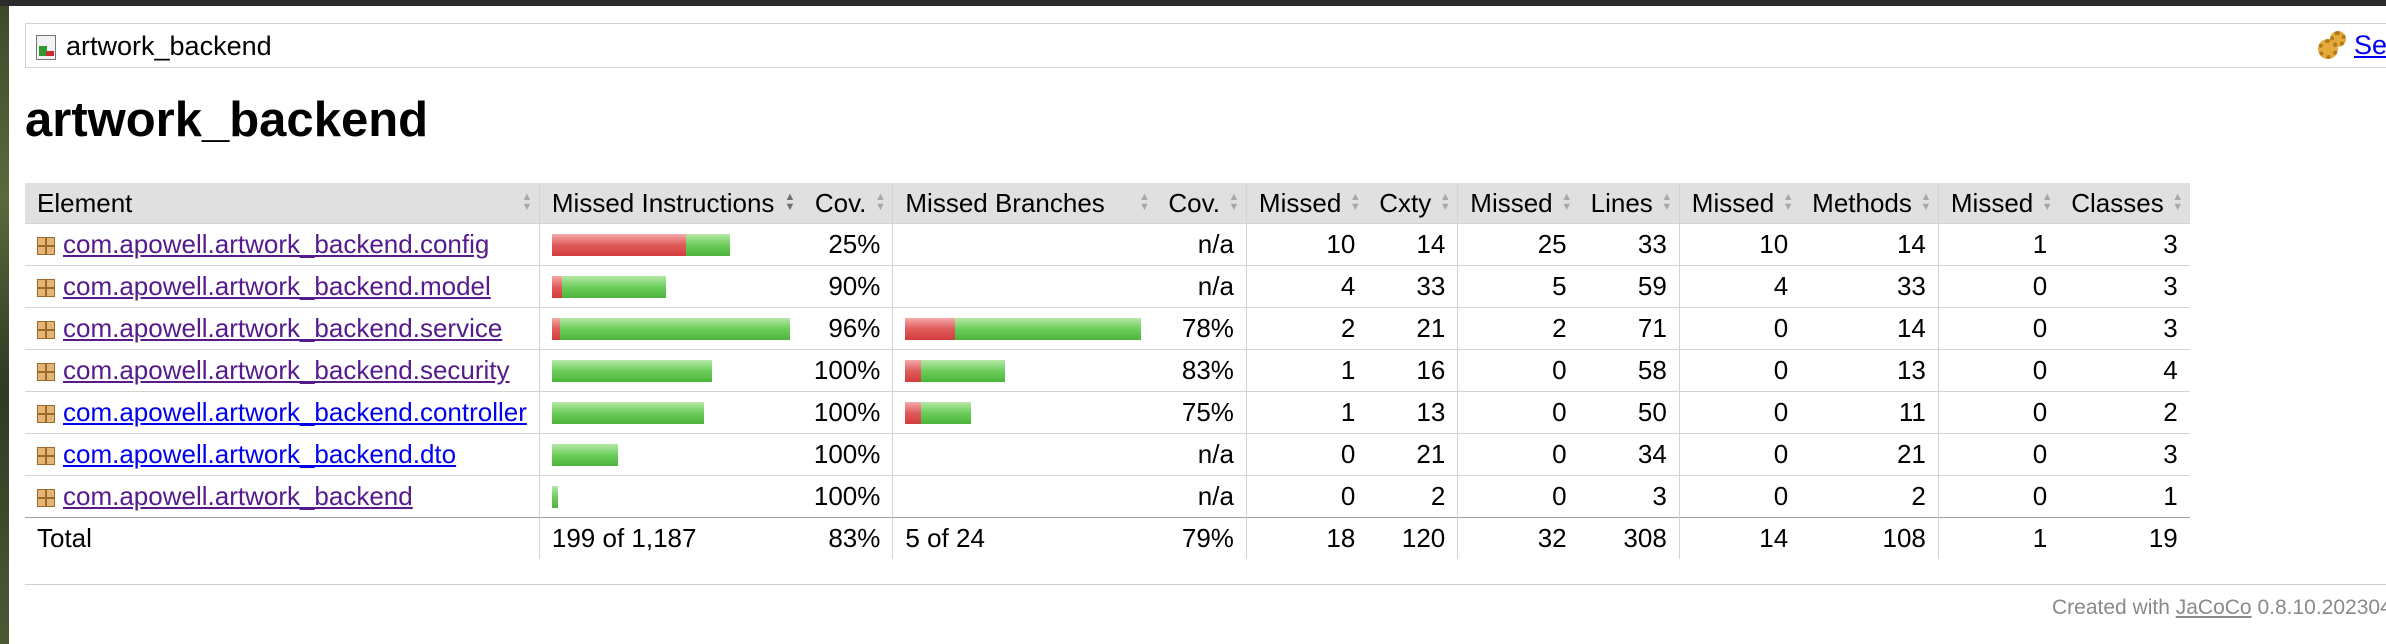 The width and height of the screenshot is (2386, 644). Describe the element at coordinates (1869, 370) in the screenshot. I see `methods: 13` at that location.